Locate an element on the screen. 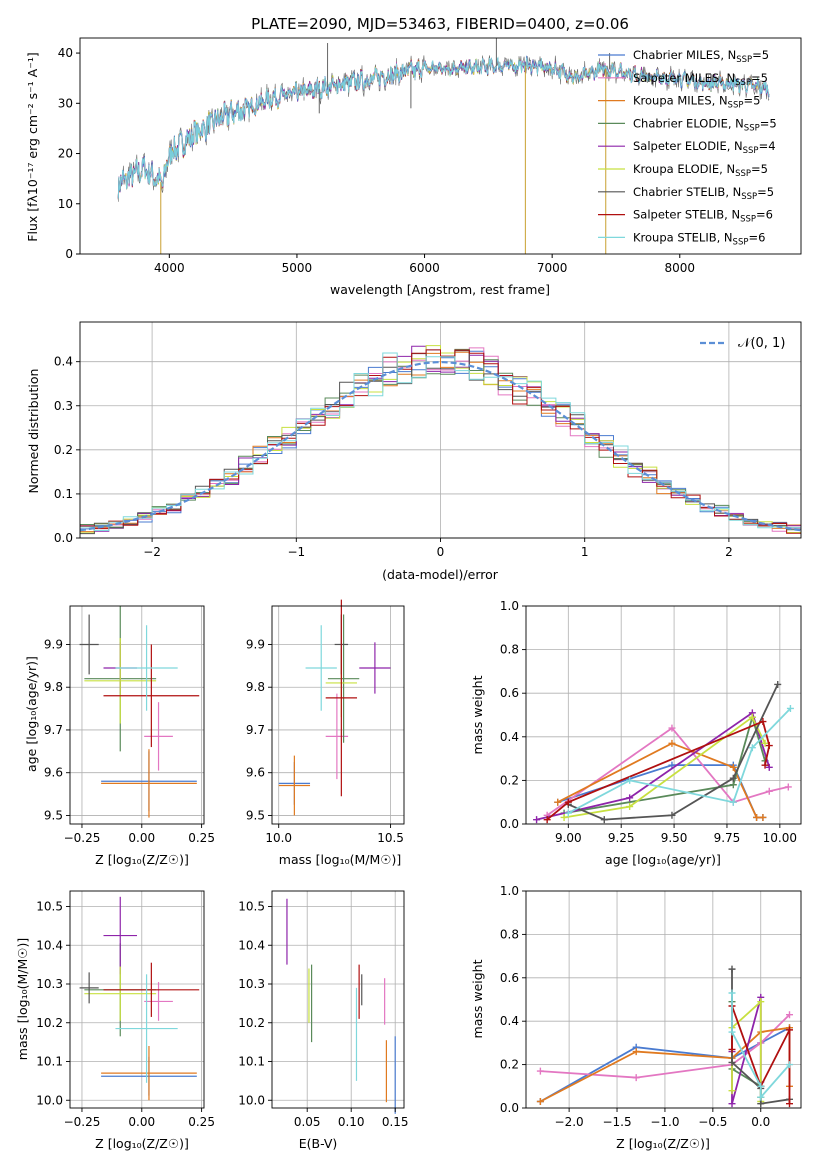  x-tick-label: 0.0 is located at coordinates (760, 1122).